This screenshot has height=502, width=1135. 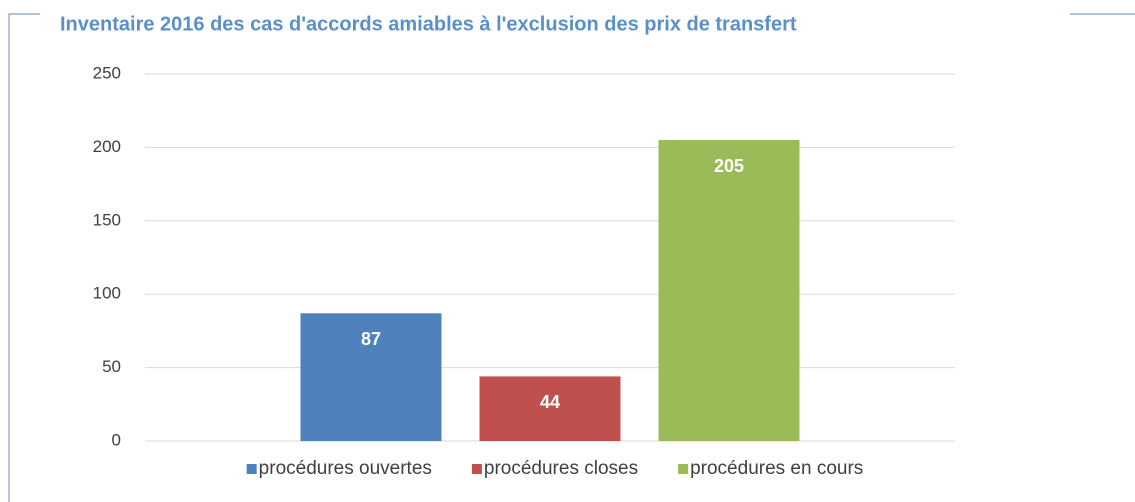 What do you see at coordinates (107, 293) in the screenshot?
I see `y-tick-label: 100` at bounding box center [107, 293].